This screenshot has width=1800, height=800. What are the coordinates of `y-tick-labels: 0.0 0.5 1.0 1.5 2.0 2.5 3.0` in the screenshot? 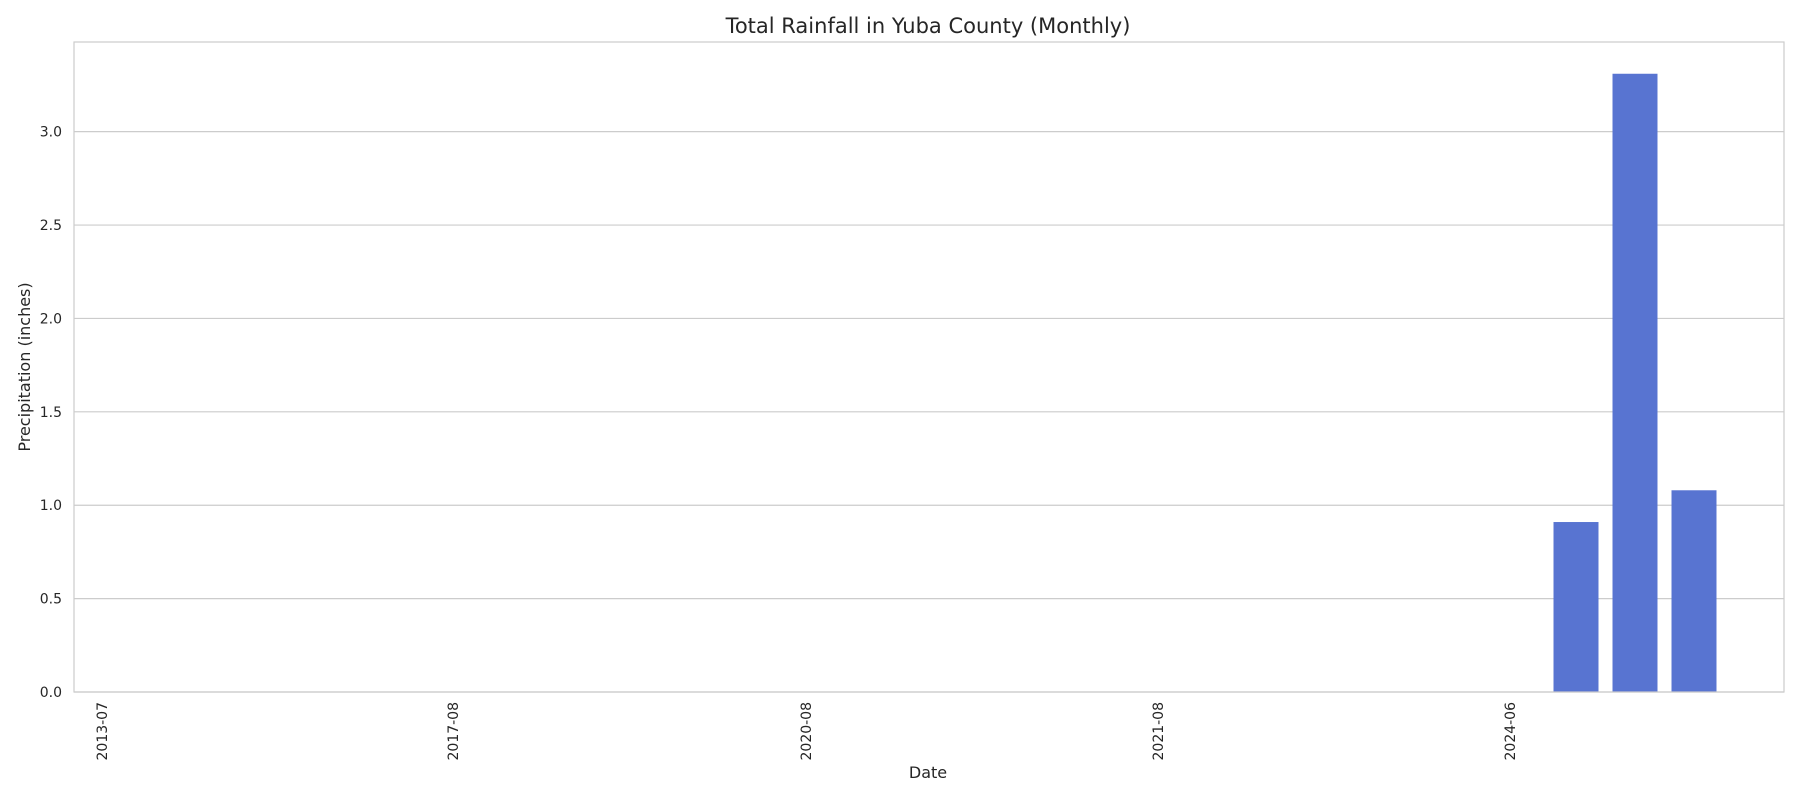 It's located at (51, 413).